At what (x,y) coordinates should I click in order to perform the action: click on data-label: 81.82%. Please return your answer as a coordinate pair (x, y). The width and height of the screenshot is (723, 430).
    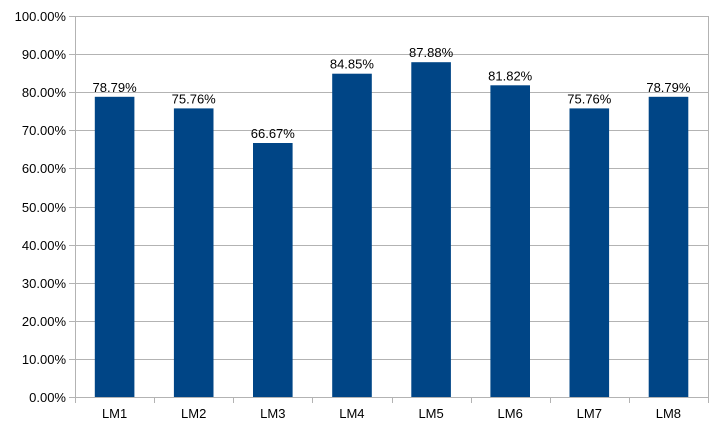
    Looking at the image, I should click on (510, 75).